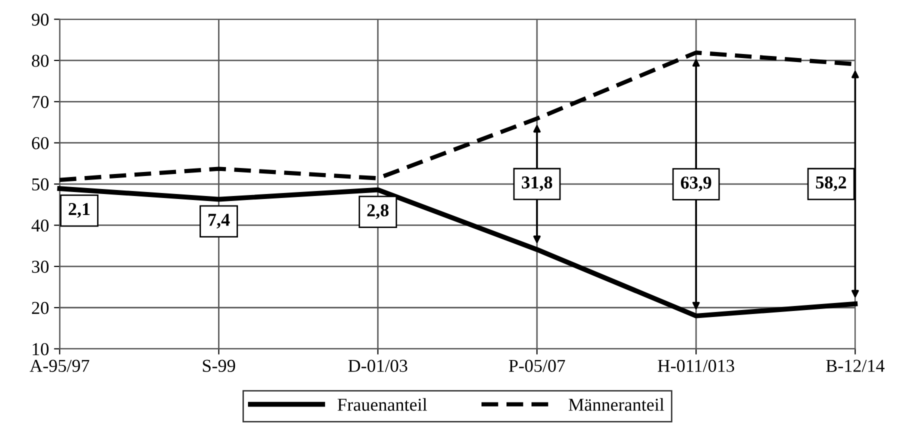  I want to click on y-tick-label: 10, so click(40, 349).